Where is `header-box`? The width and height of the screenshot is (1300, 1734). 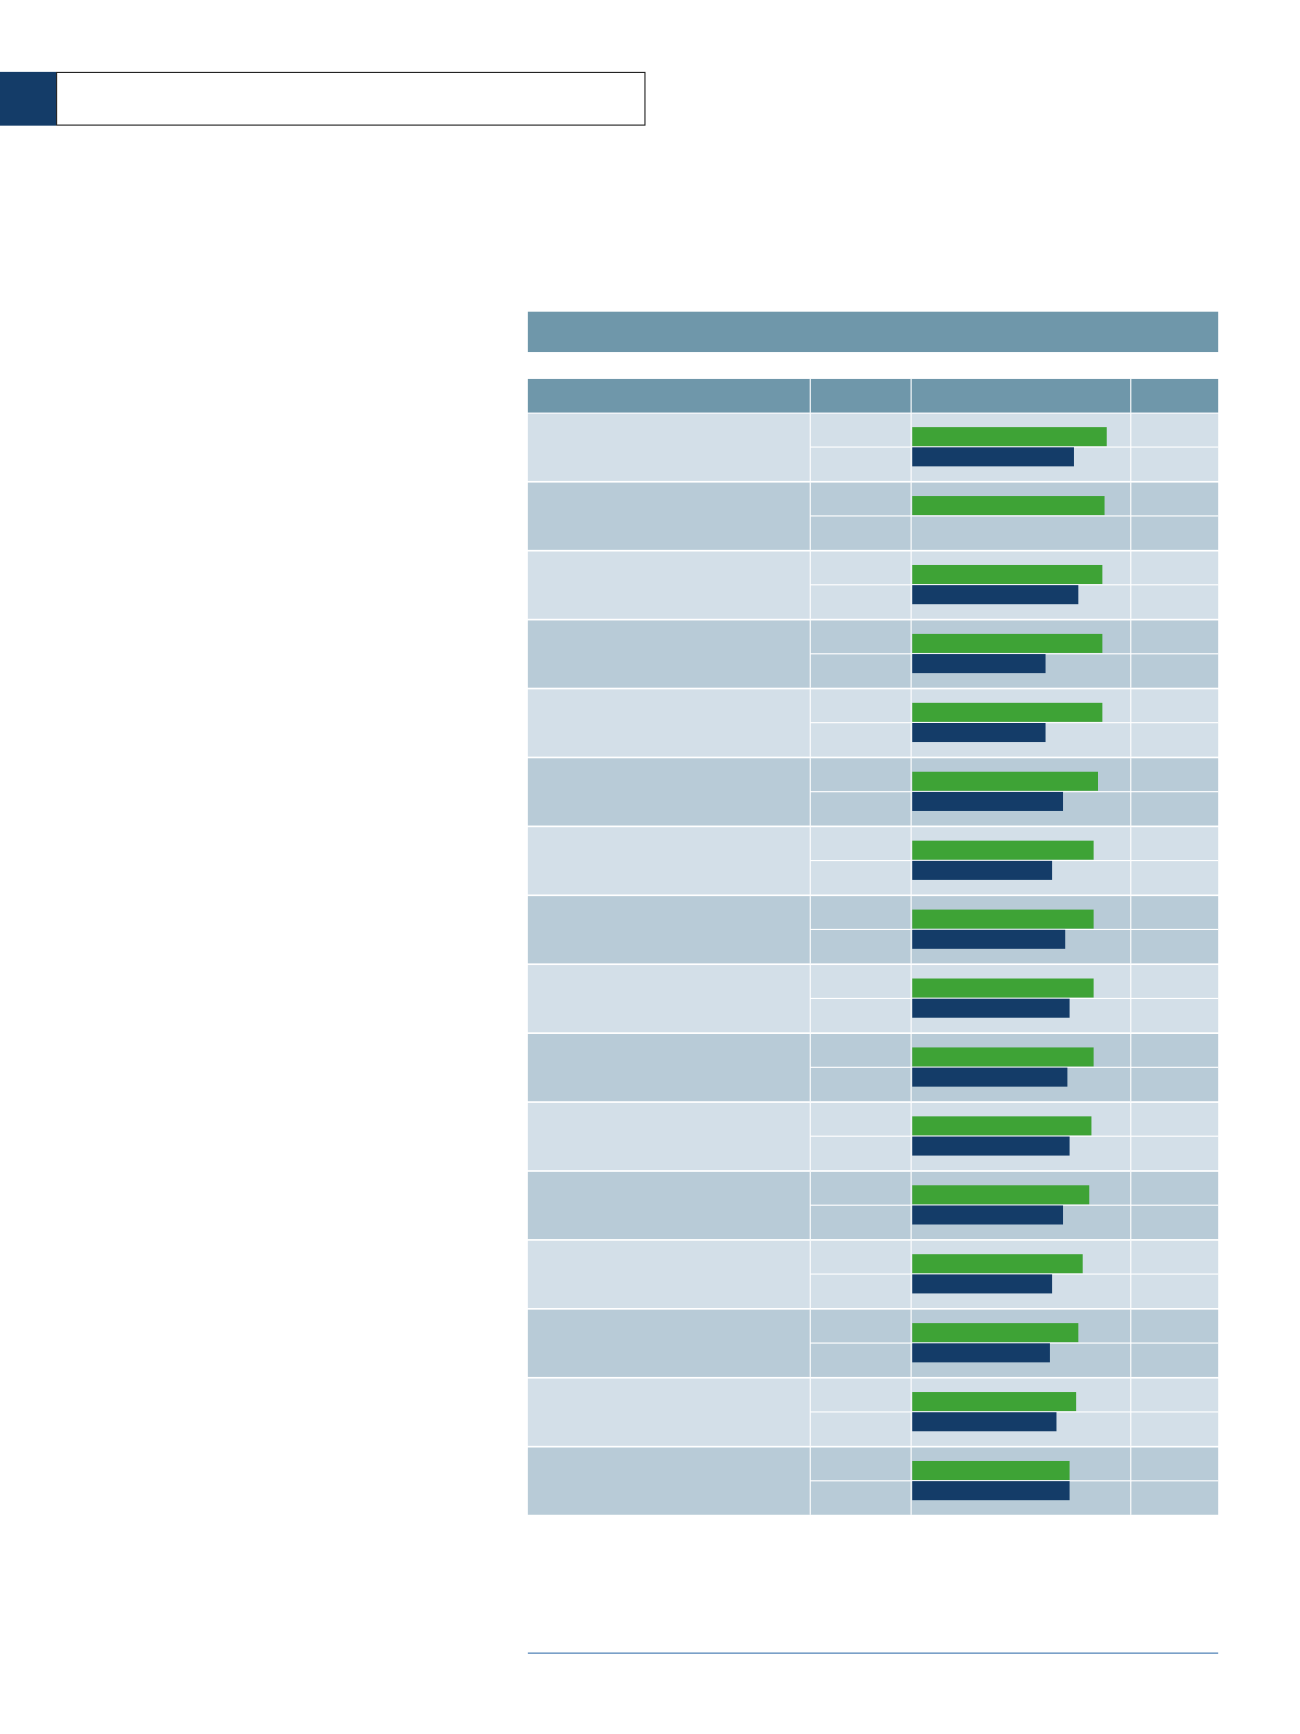 header-box is located at coordinates (351, 98).